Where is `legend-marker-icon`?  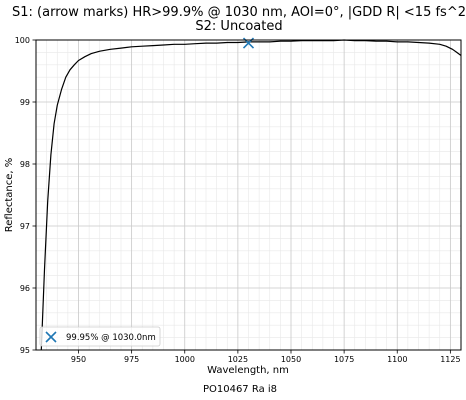
legend-marker-icon is located at coordinates (51, 337).